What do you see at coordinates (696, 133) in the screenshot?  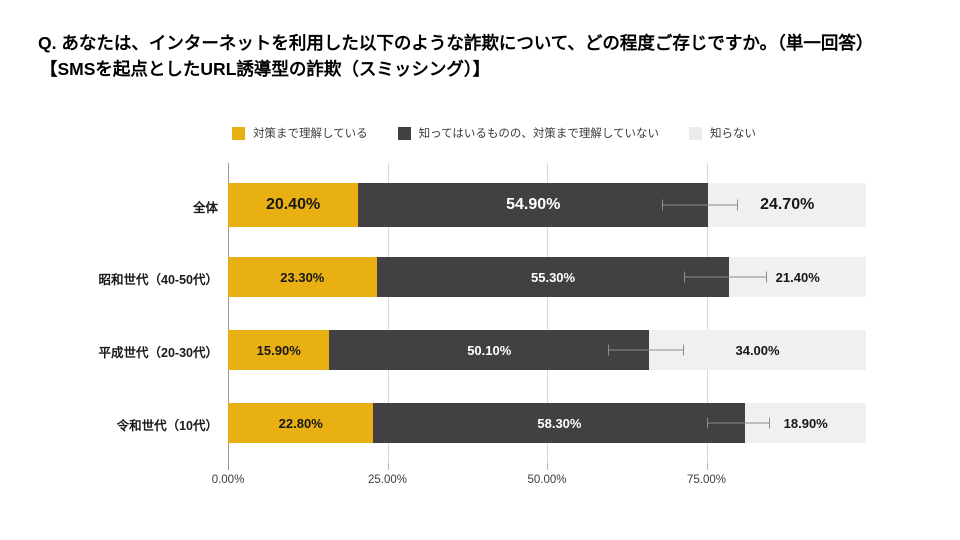 I see `legend-swatch-unknown` at bounding box center [696, 133].